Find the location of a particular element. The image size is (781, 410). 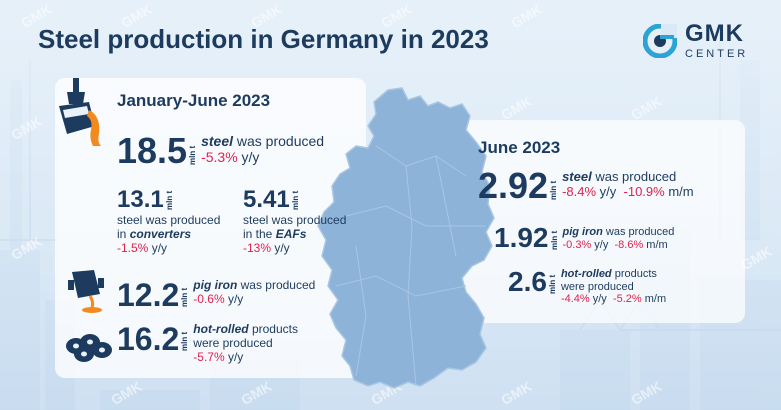

eafs-word: EAFs is located at coordinates (291, 233).